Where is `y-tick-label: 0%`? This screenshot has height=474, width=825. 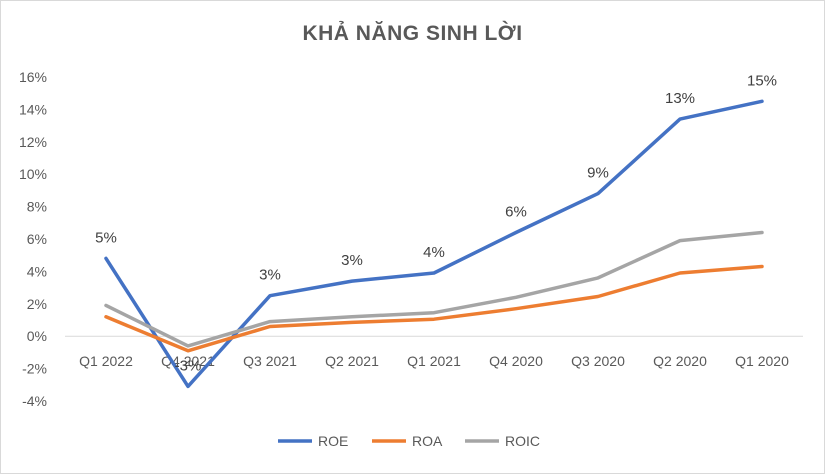
y-tick-label: 0% is located at coordinates (37, 336).